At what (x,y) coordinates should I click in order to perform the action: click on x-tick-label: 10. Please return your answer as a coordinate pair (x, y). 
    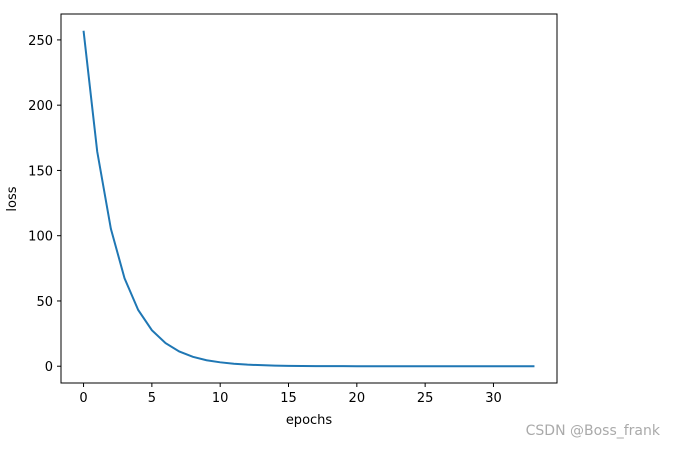
    Looking at the image, I should click on (220, 398).